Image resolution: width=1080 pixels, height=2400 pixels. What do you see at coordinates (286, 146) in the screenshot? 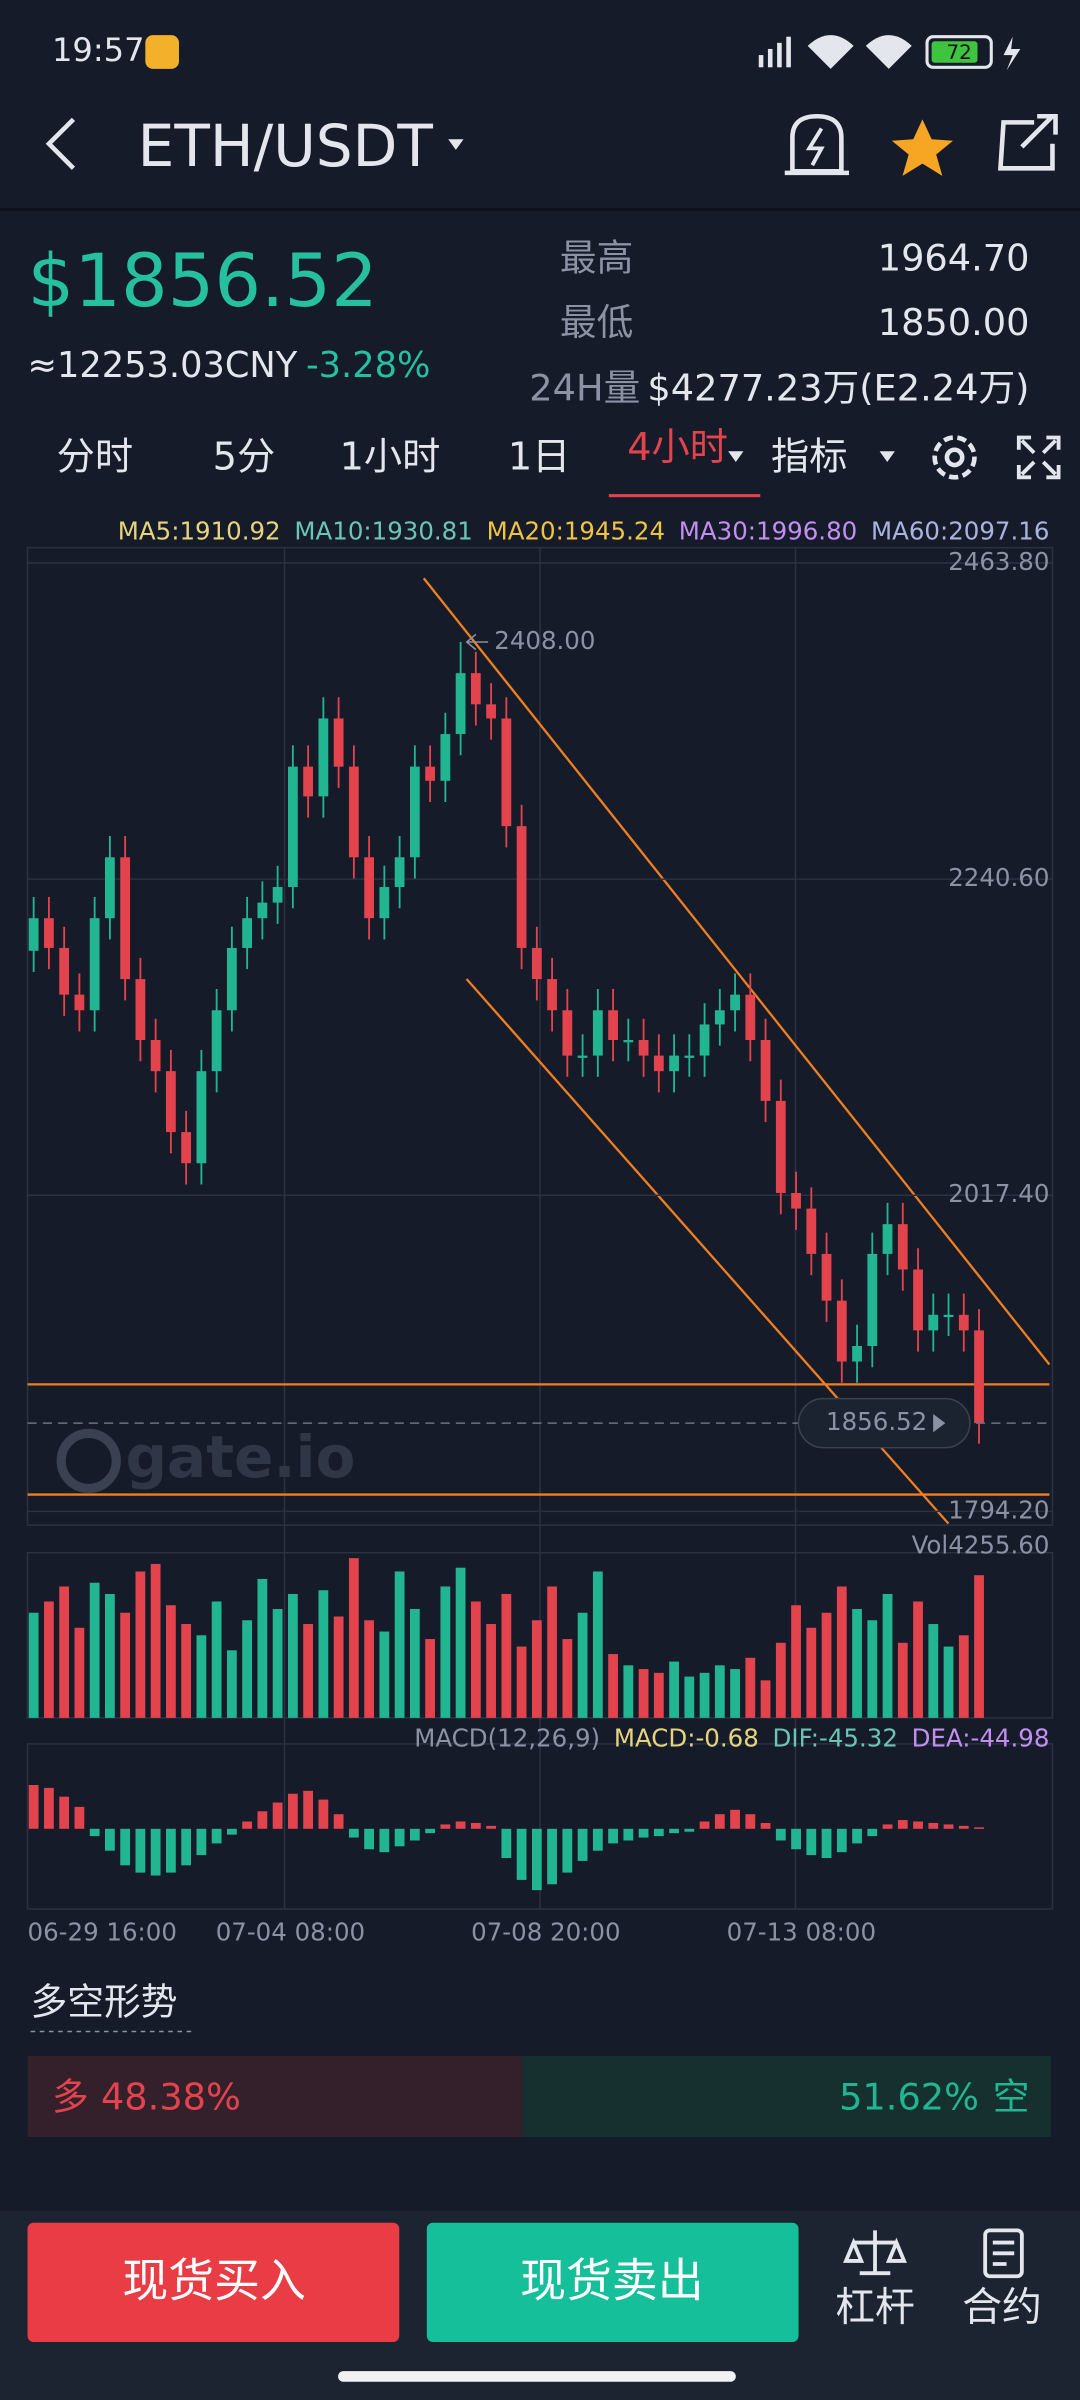
I see `pair-title: ETH/USDT` at bounding box center [286, 146].